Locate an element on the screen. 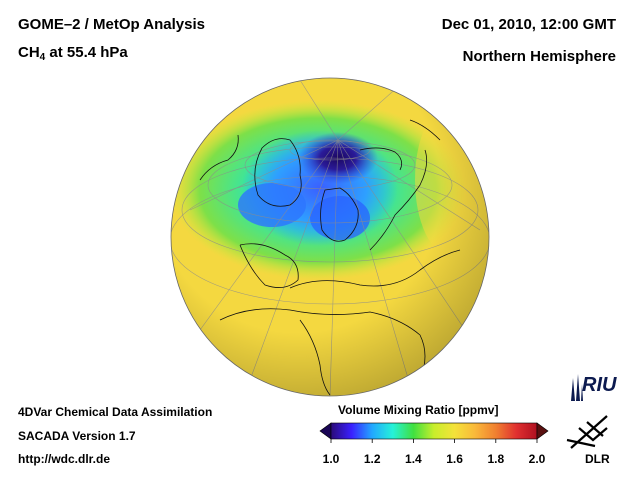  dlr-logo-icon is located at coordinates (587, 432).